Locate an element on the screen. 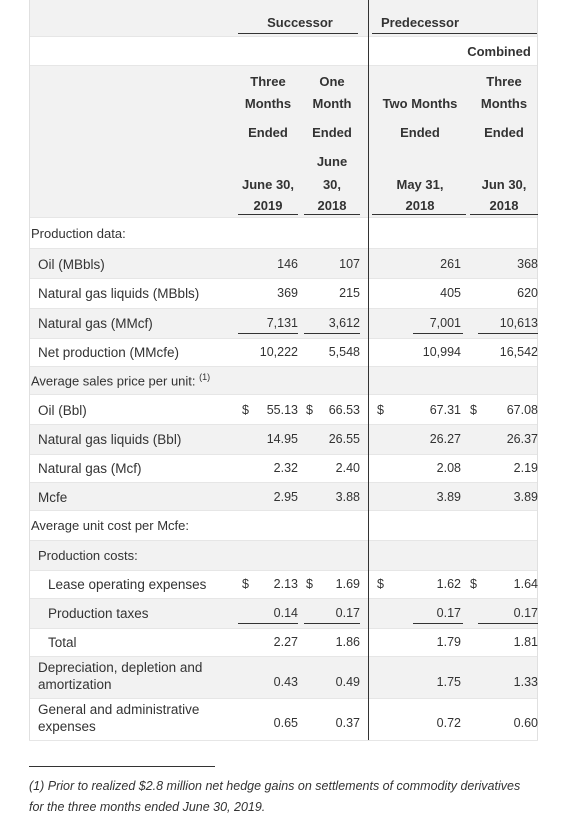 This screenshot has height=818, width=568. row-label: Natural gas liquids (MBbls) is located at coordinates (119, 293).